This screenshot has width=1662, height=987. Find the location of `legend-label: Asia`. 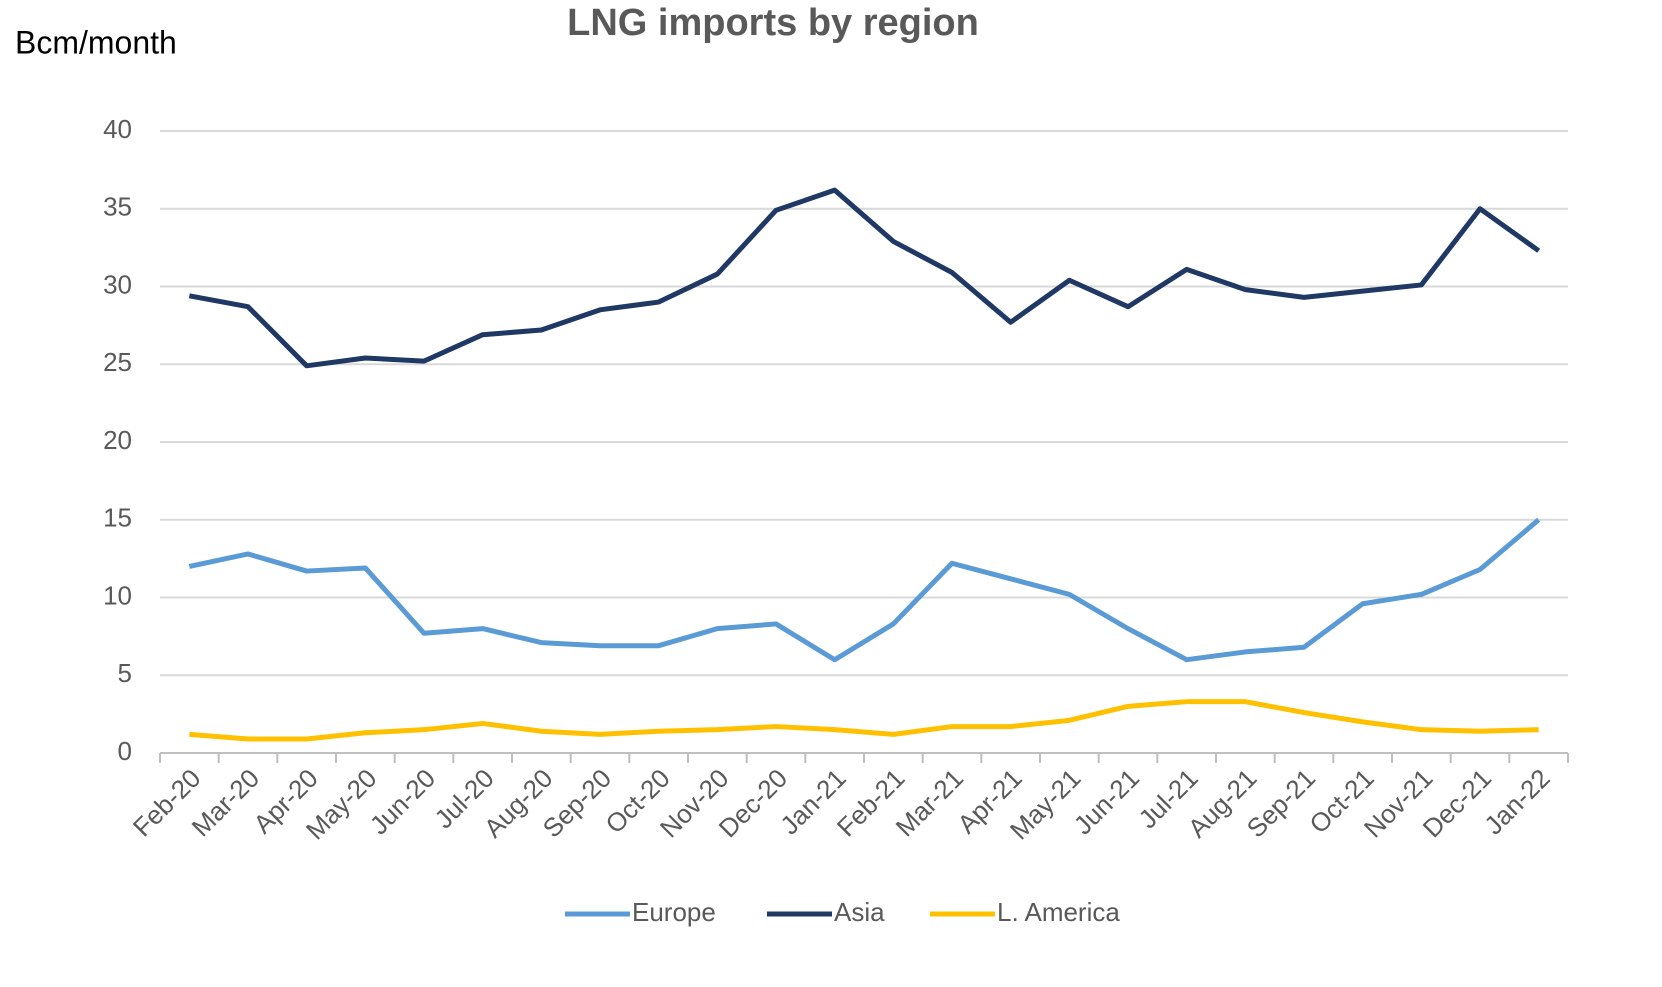

legend-label: Asia is located at coordinates (859, 912).